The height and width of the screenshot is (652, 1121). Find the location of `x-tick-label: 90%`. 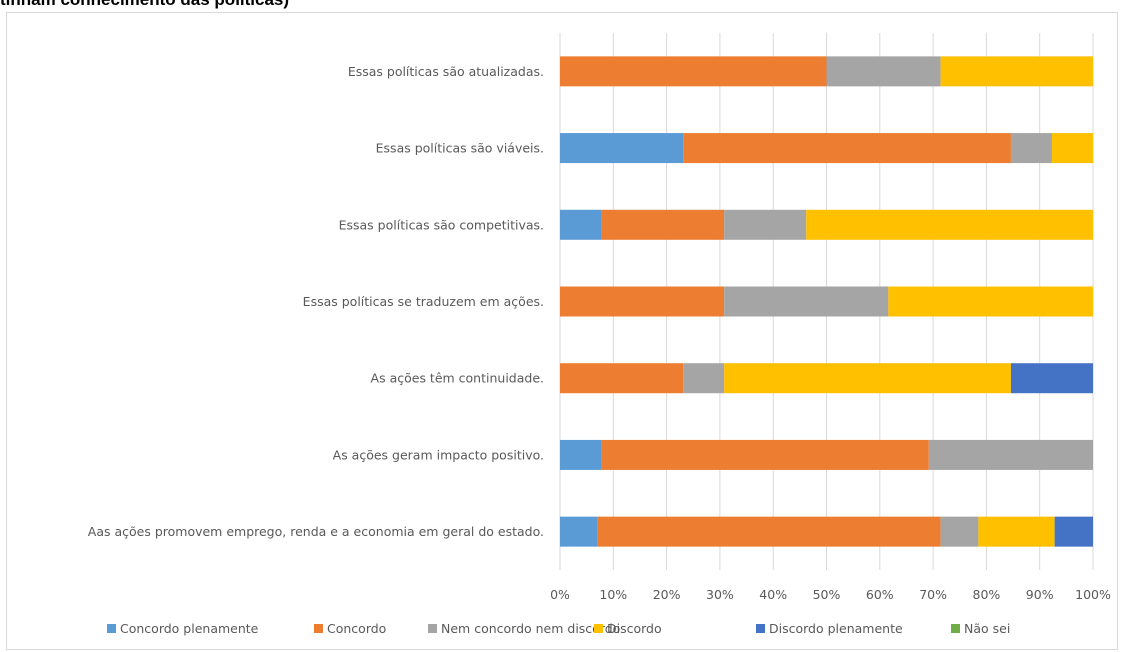

x-tick-label: 90% is located at coordinates (1040, 594).